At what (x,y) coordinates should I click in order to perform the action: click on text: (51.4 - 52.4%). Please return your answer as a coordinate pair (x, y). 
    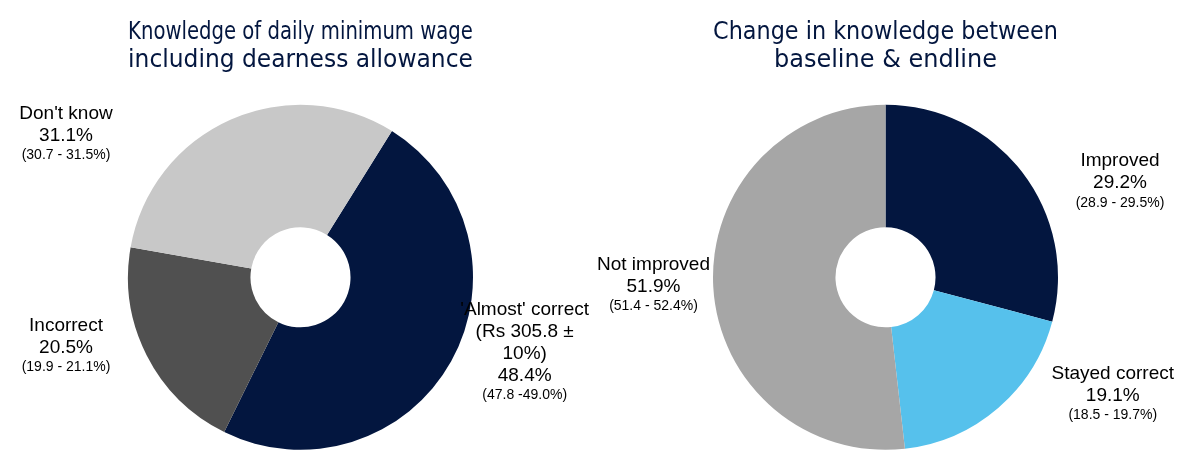
    Looking at the image, I should click on (653, 304).